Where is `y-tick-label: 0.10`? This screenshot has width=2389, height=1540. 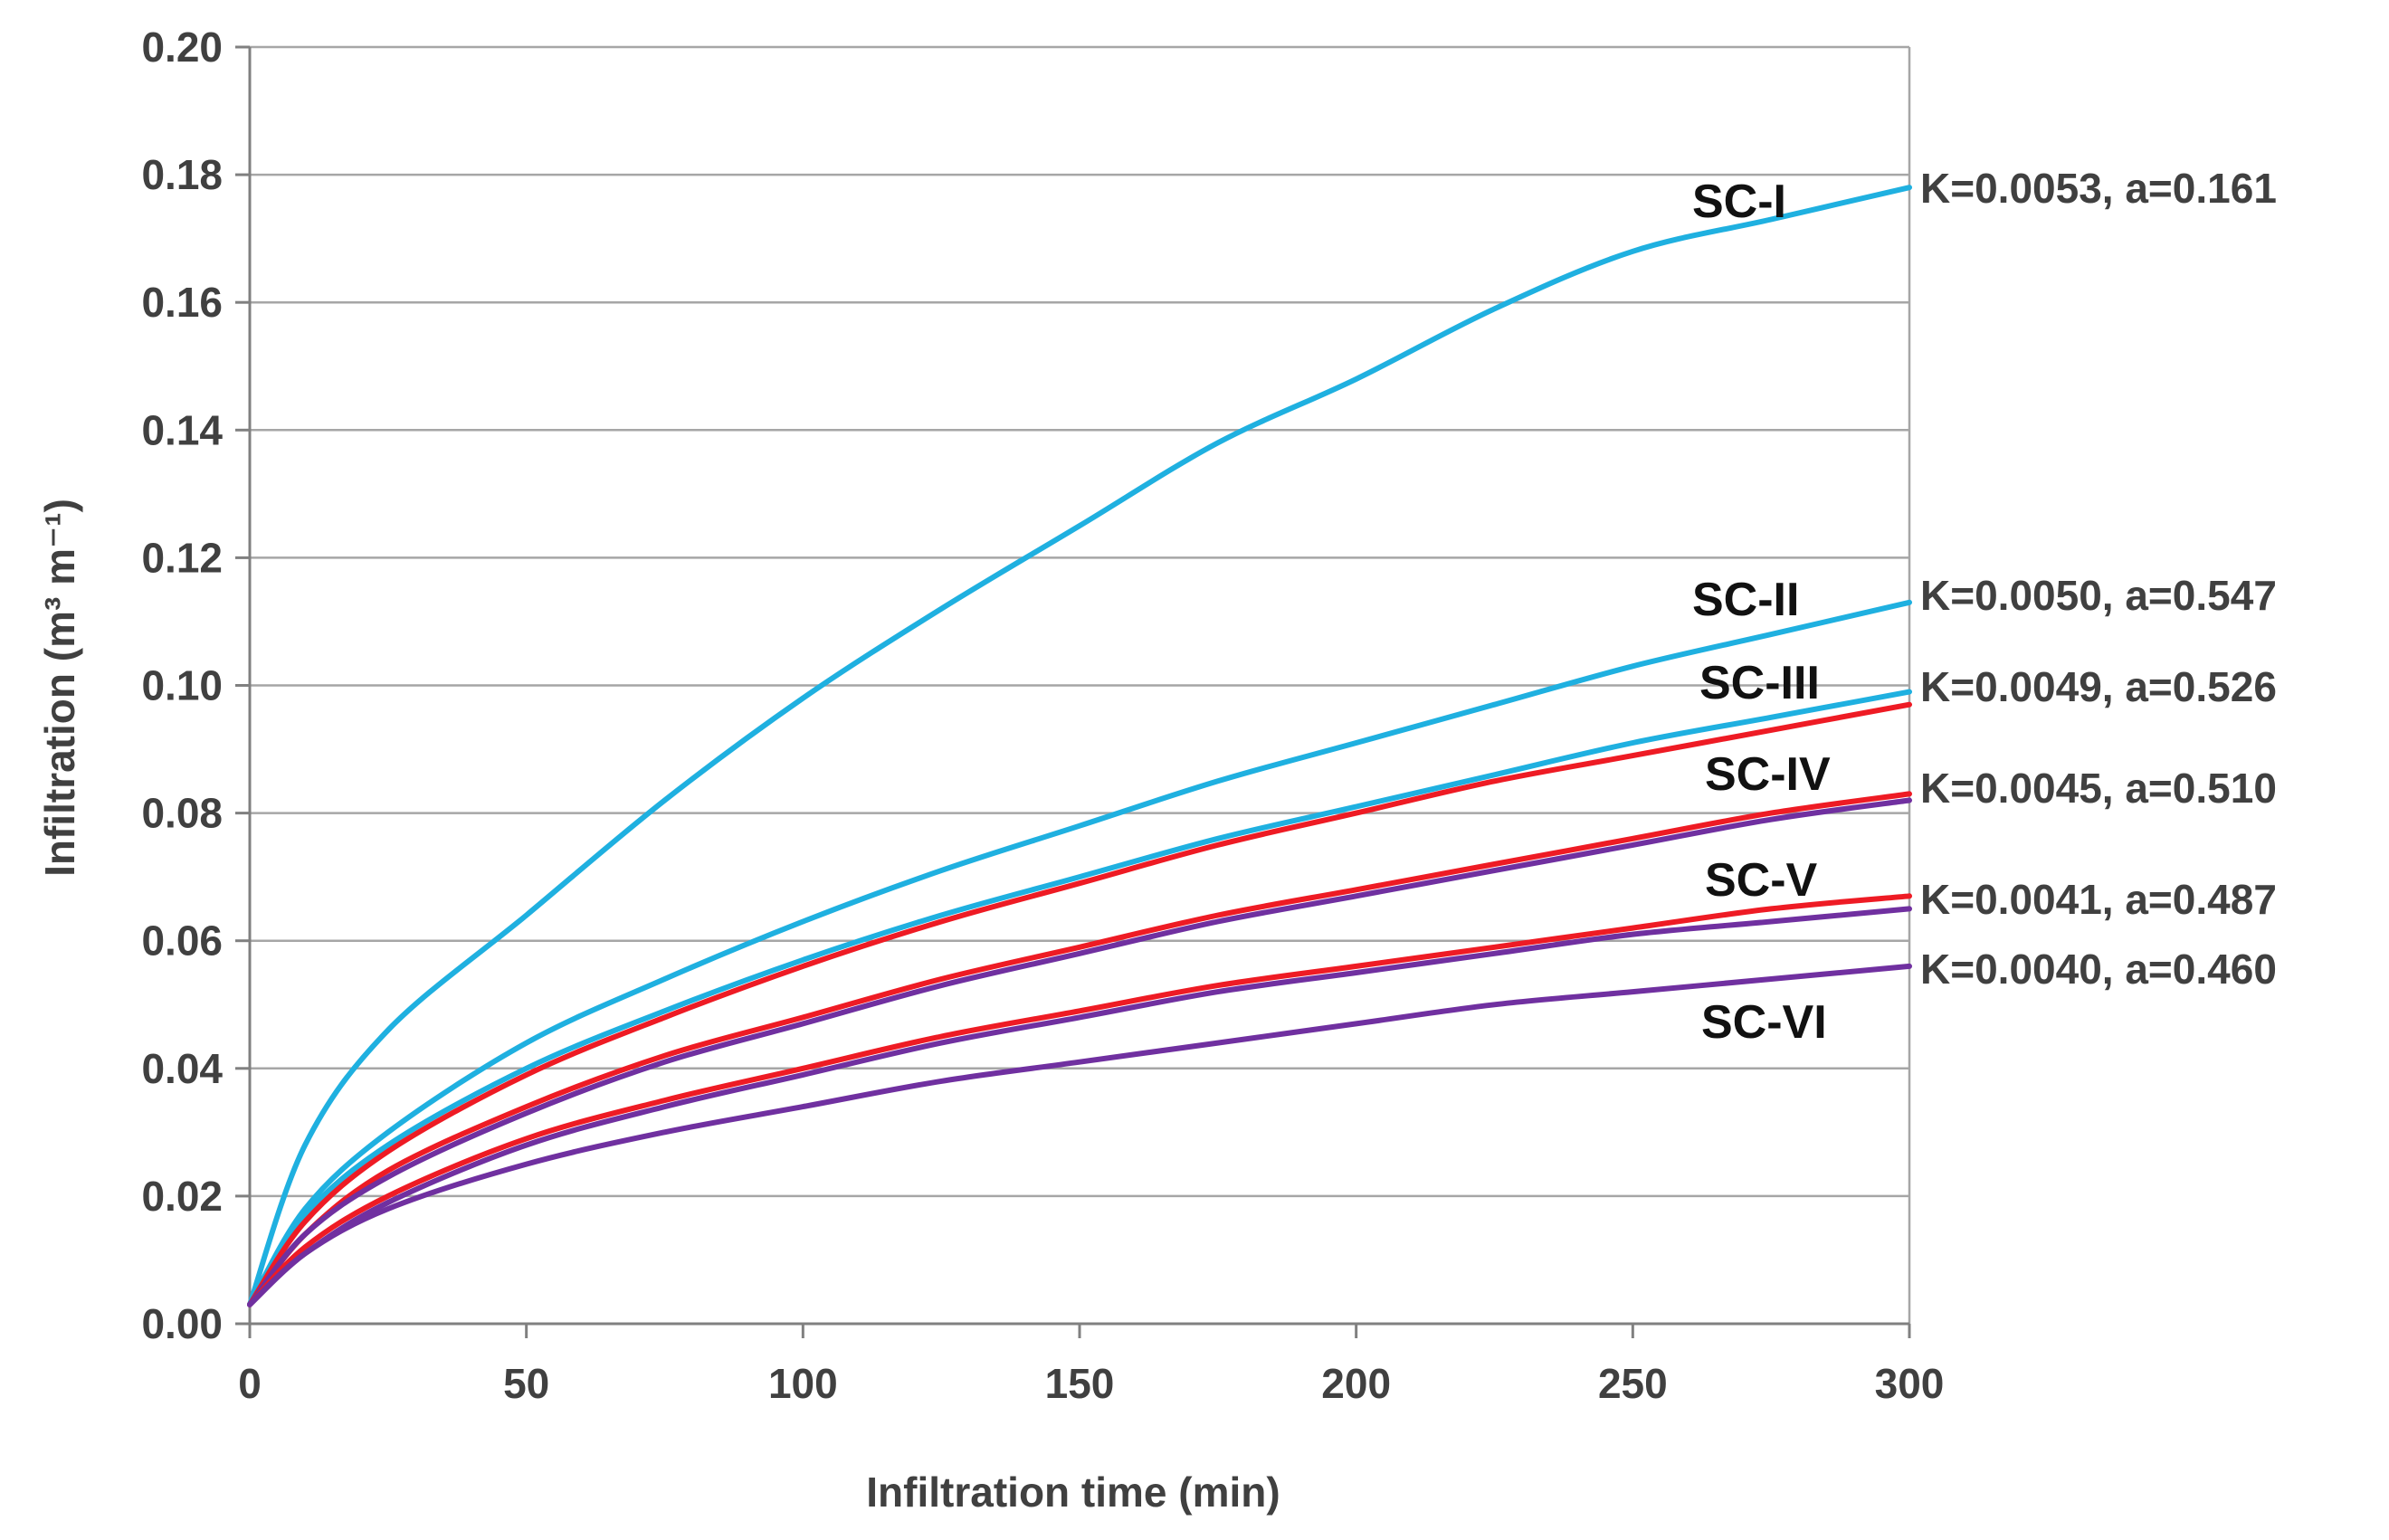
y-tick-label: 0.10 is located at coordinates (182, 686).